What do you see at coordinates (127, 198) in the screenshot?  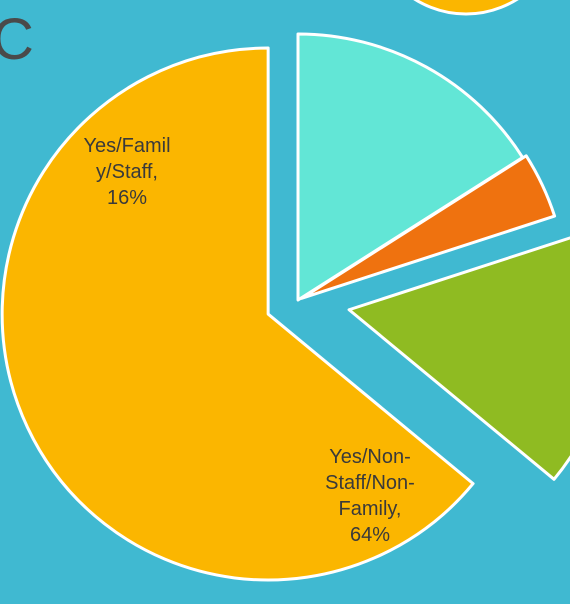 I see `value-label: 16%` at bounding box center [127, 198].